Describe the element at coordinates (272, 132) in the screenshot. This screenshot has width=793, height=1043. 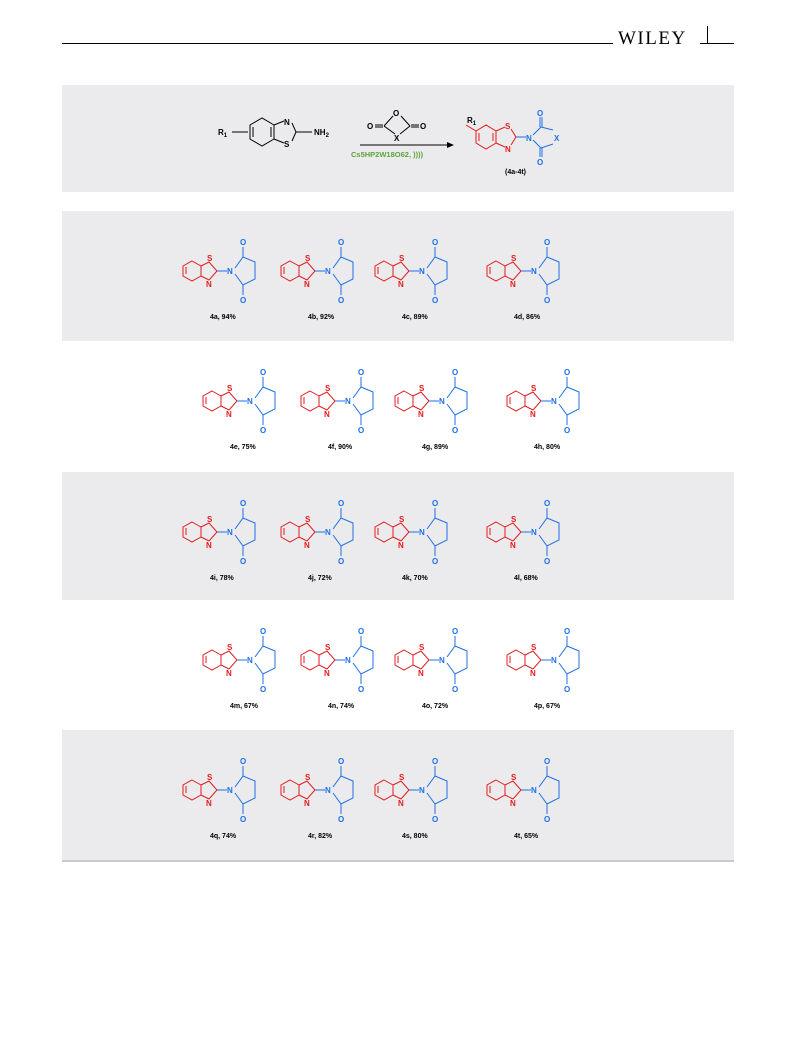
I see `reactant-structure` at that location.